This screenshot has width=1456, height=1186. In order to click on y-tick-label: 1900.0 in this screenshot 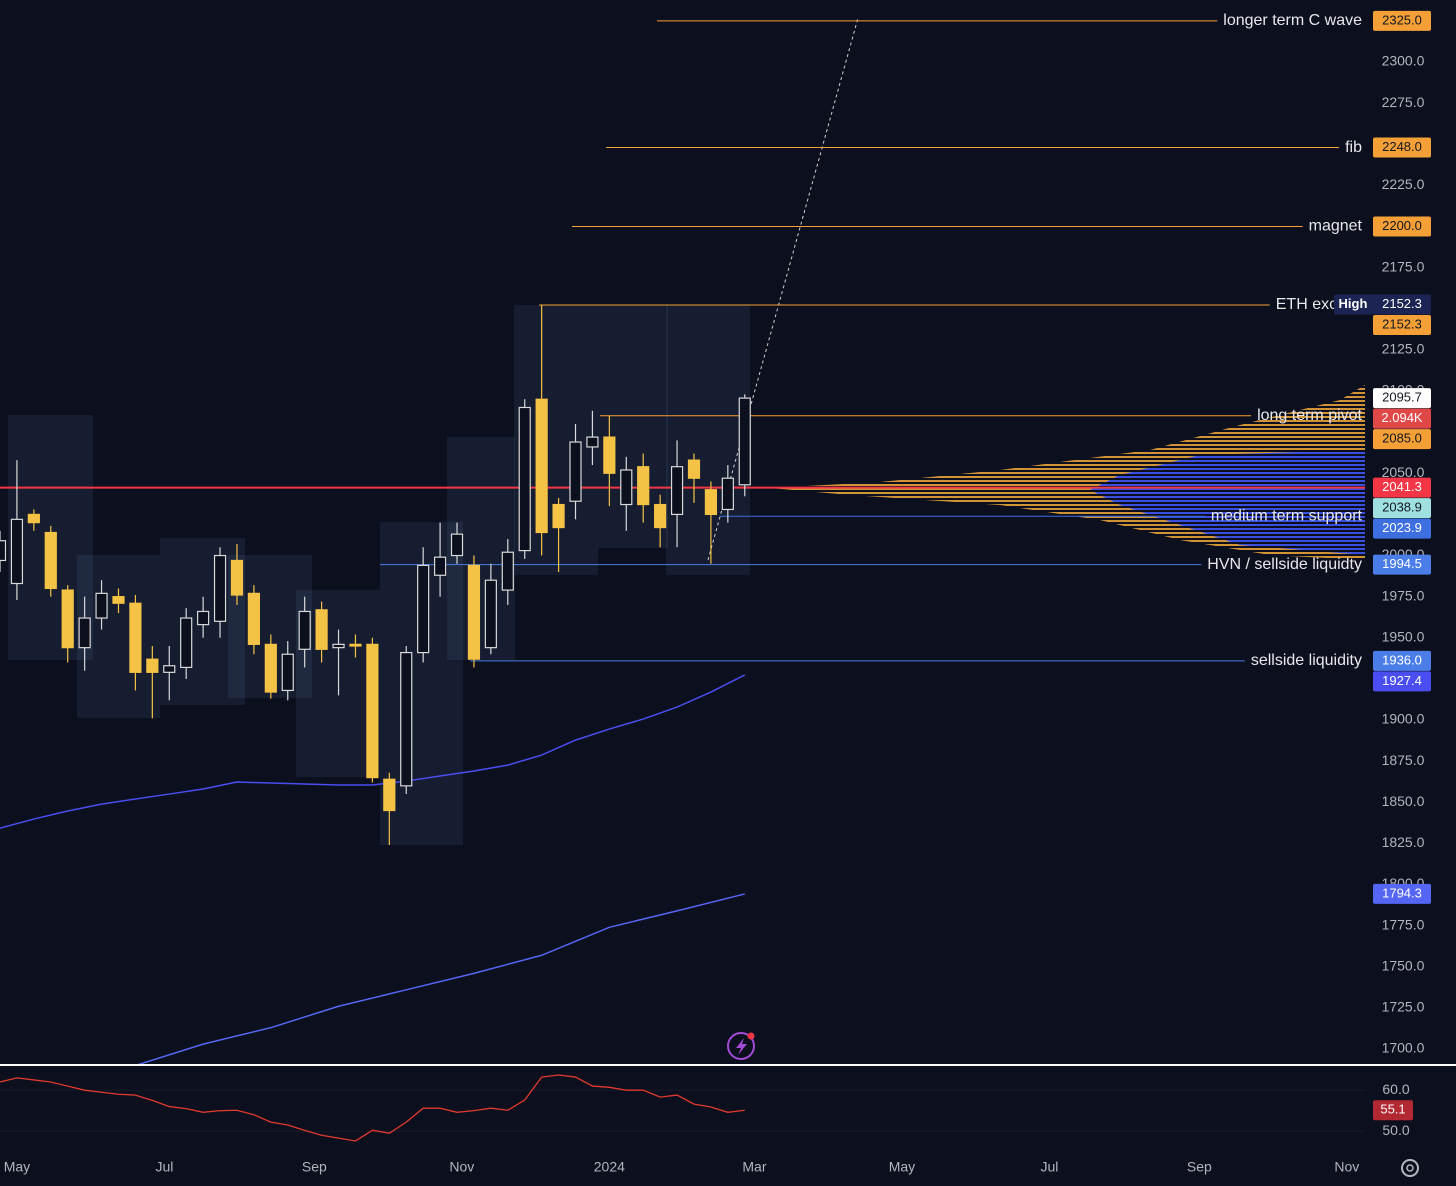, I will do `click(1403, 719)`.